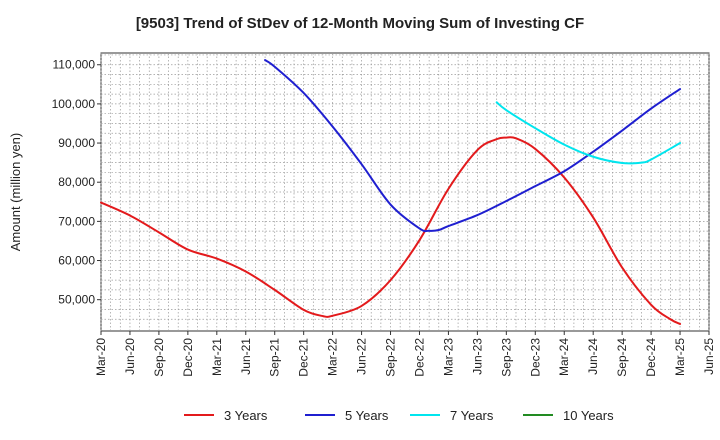  I want to click on x-tick-label: Jun-24, so click(593, 356).